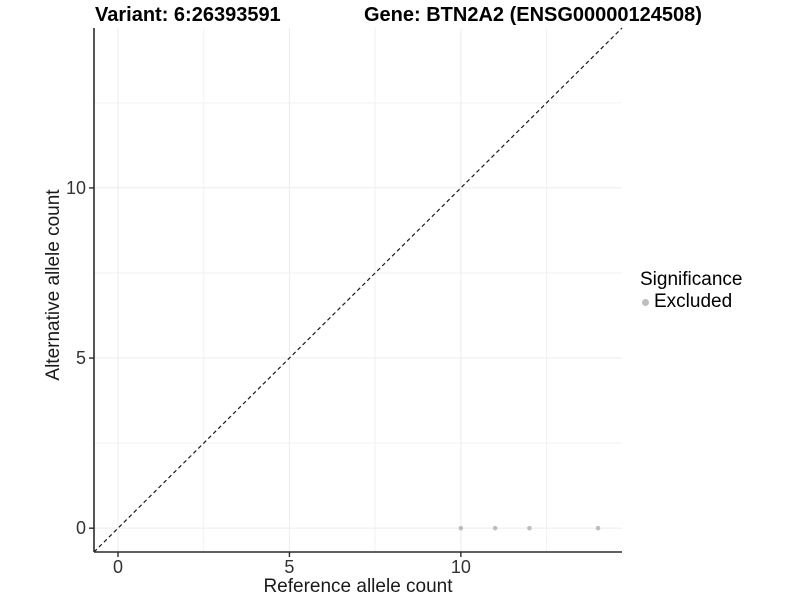  I want to click on legend: Significance Excluded, so click(691, 291).